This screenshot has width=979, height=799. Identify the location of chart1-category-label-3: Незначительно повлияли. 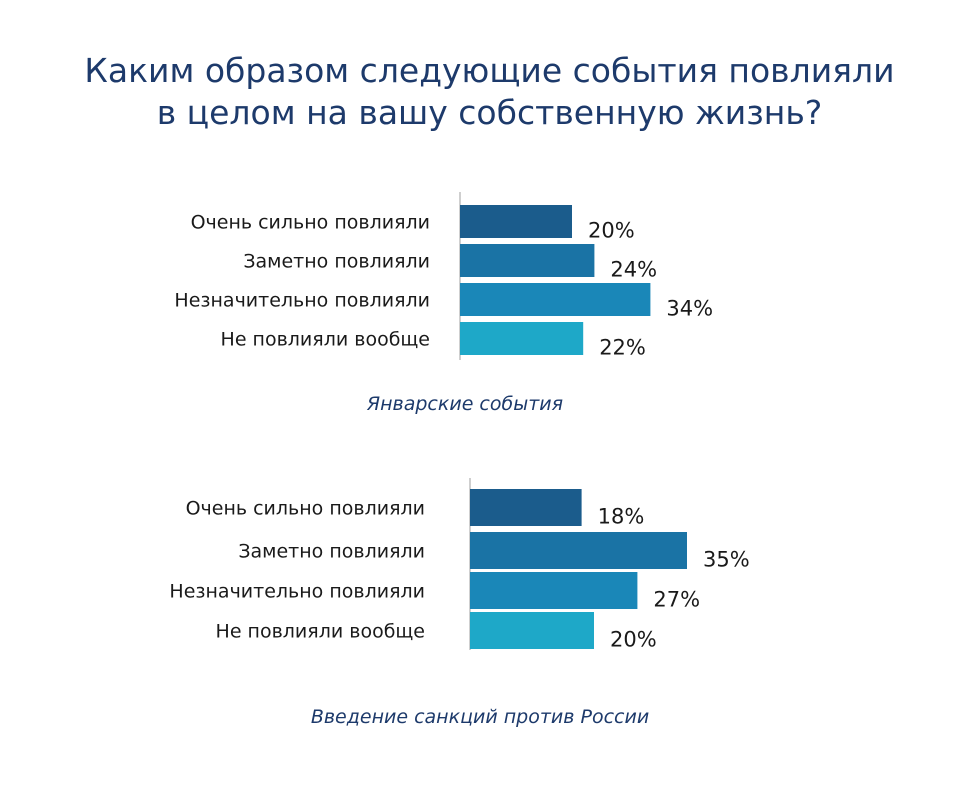
(302, 301).